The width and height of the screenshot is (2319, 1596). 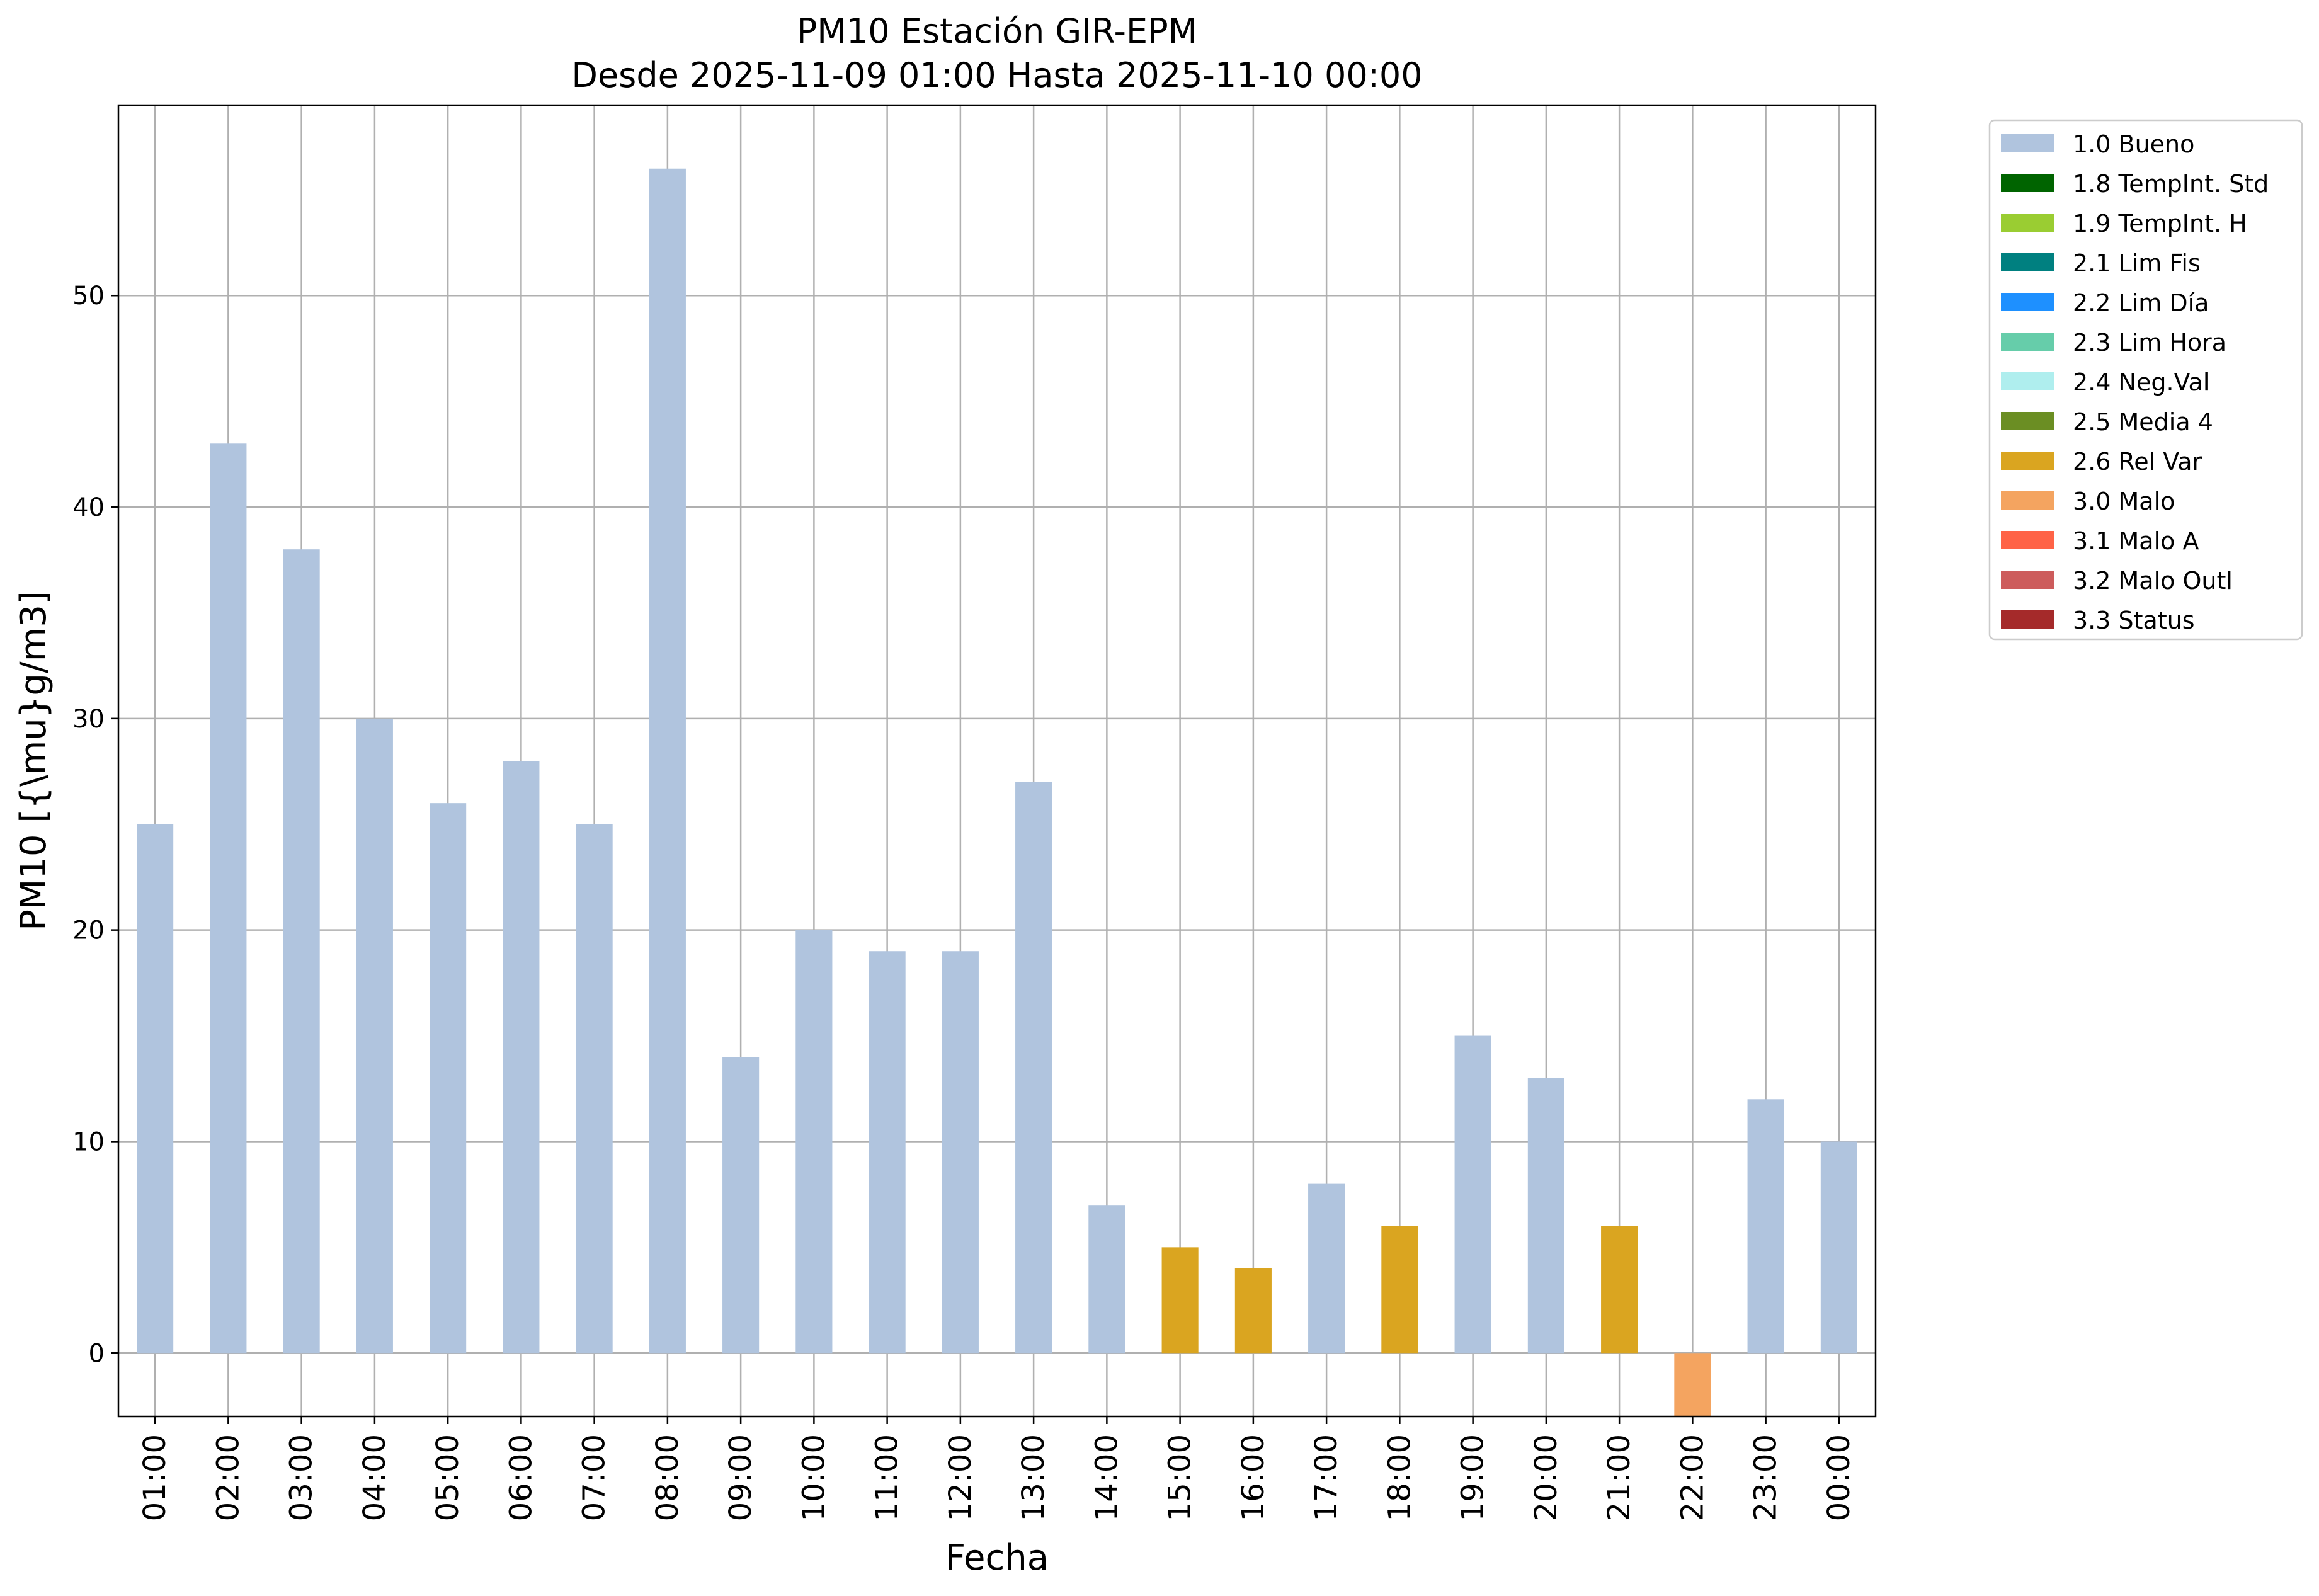 I want to click on y-tick-label: 20, so click(x=88, y=930).